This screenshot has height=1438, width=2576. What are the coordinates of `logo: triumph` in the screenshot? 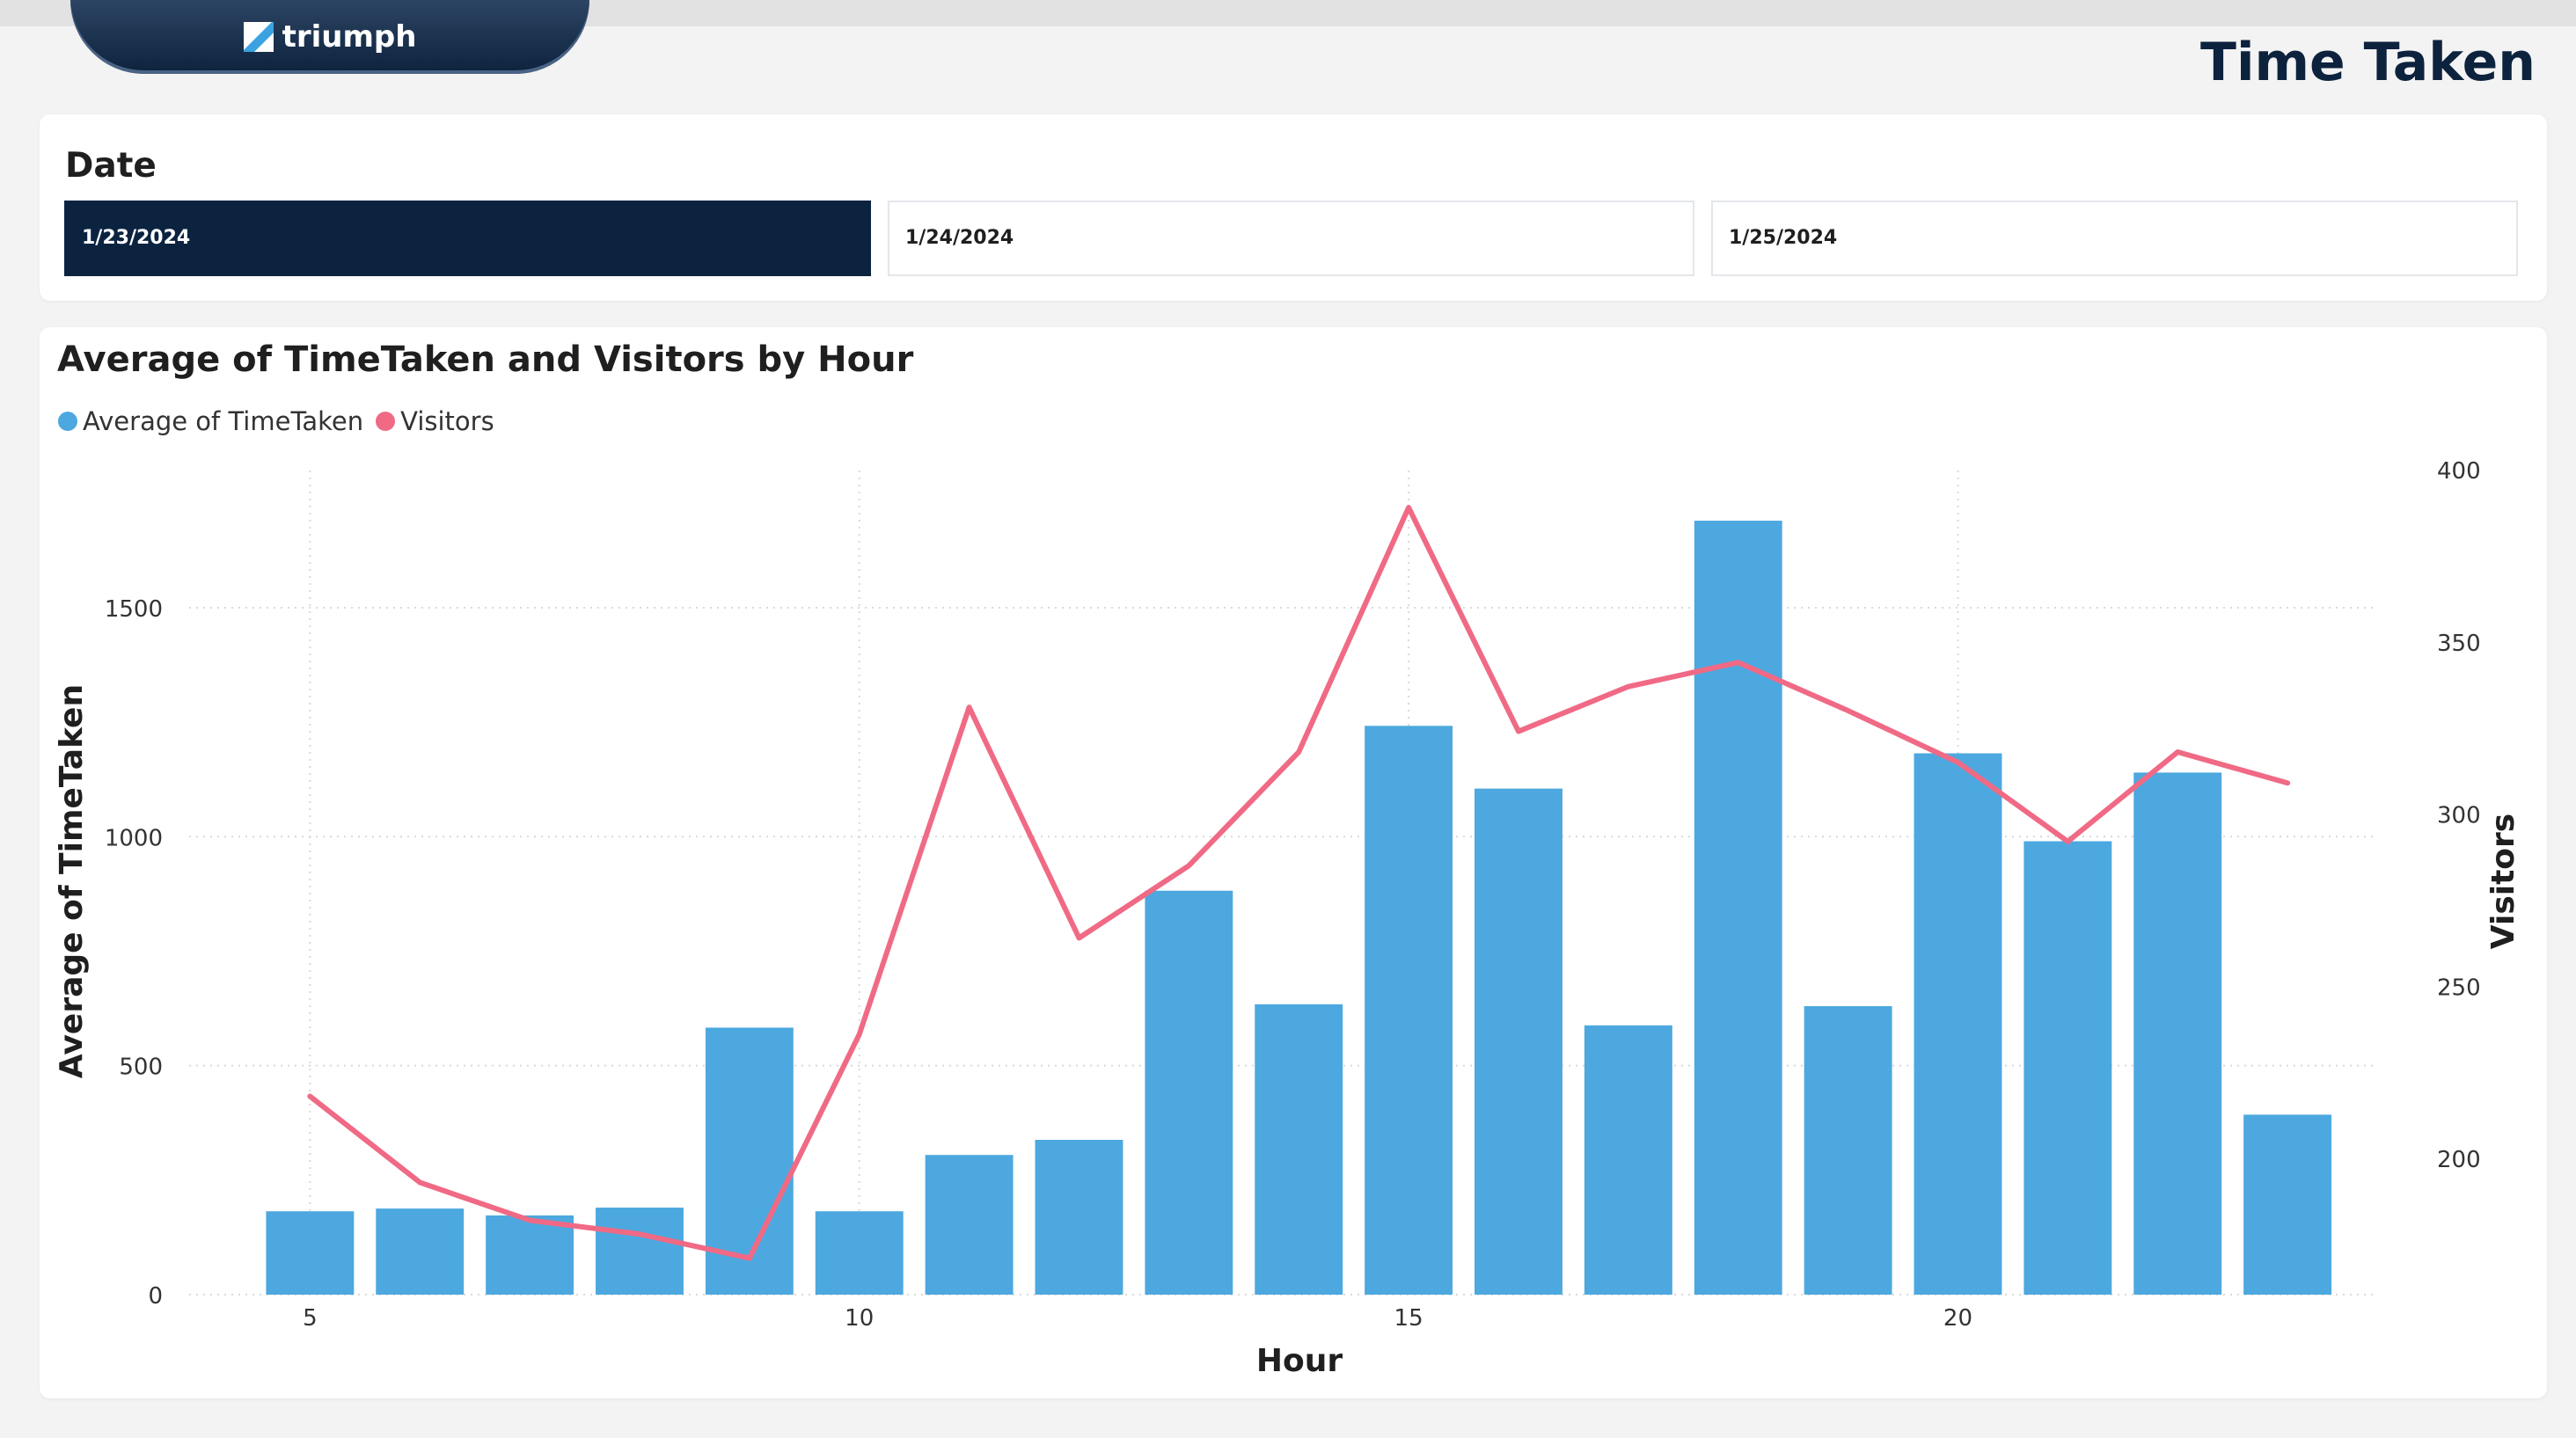 It's located at (329, 37).